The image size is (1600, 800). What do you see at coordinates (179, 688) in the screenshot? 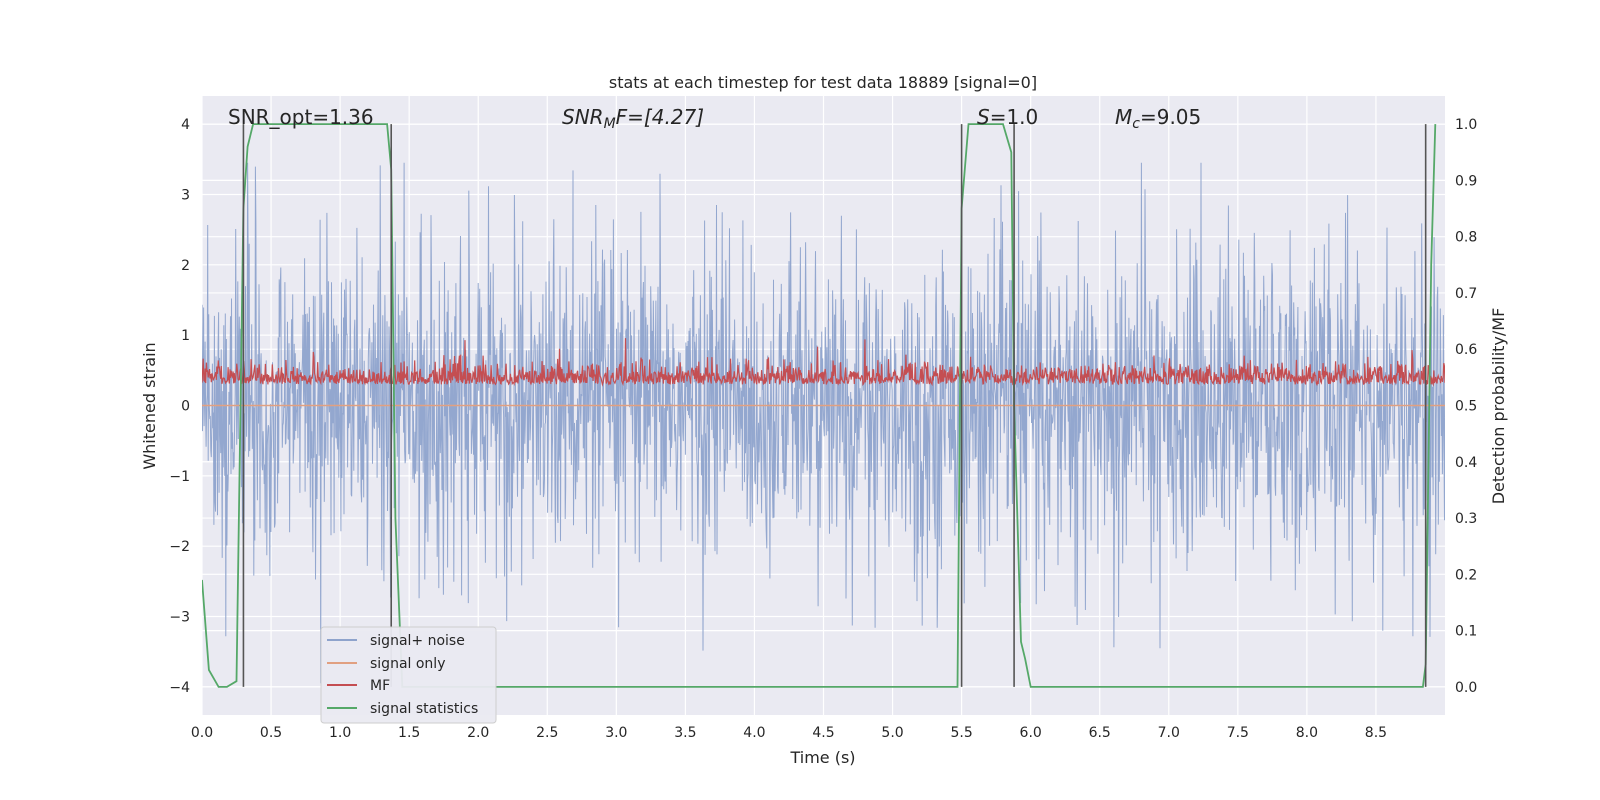
I see `y-tick-label-left: −4` at bounding box center [179, 688].